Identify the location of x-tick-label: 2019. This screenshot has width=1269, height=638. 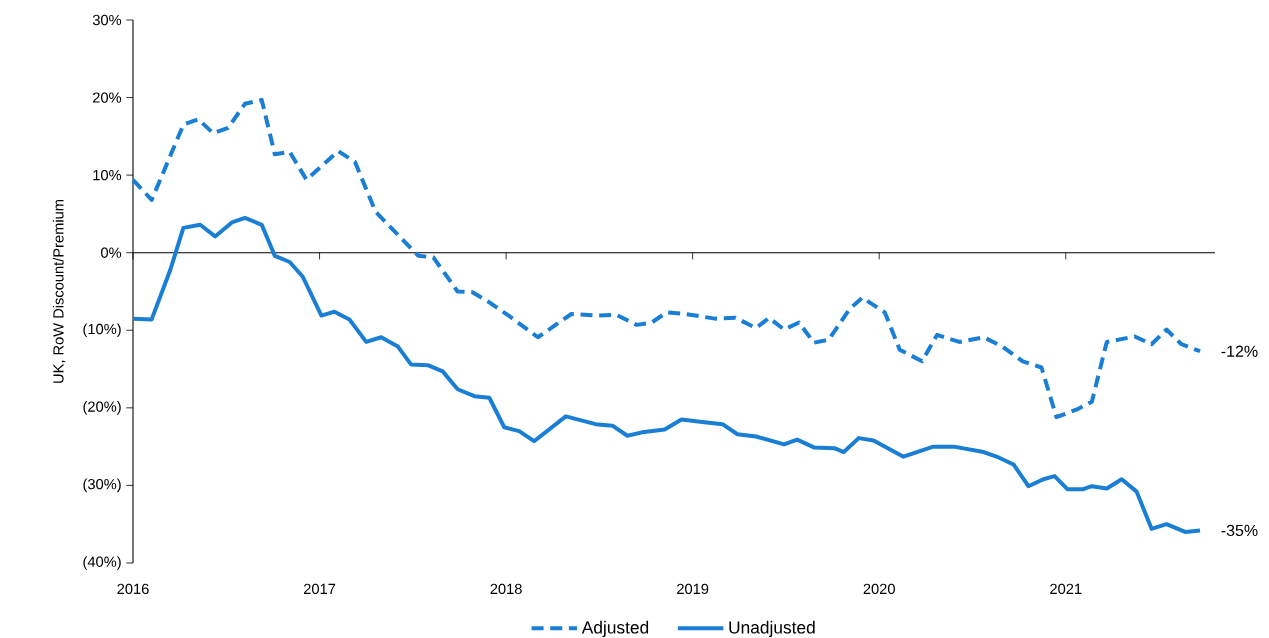
(693, 589).